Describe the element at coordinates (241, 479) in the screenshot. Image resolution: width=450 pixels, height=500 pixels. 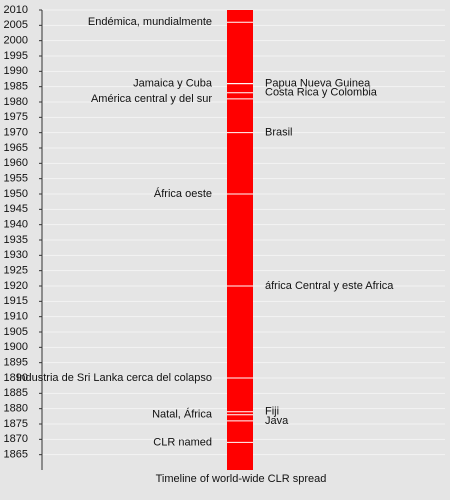
I see `x-axis-label: Timeline of world-wide CLR spread` at that location.